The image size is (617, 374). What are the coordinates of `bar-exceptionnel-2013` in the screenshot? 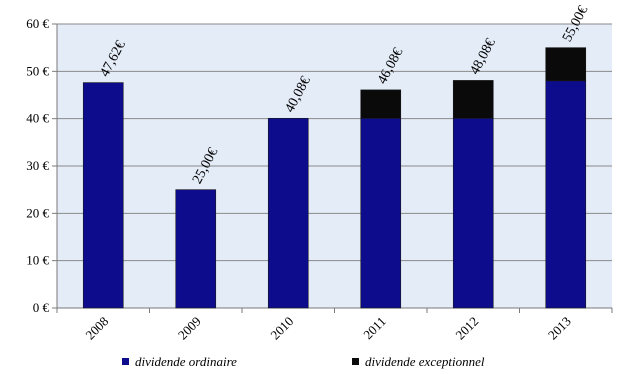 It's located at (566, 64).